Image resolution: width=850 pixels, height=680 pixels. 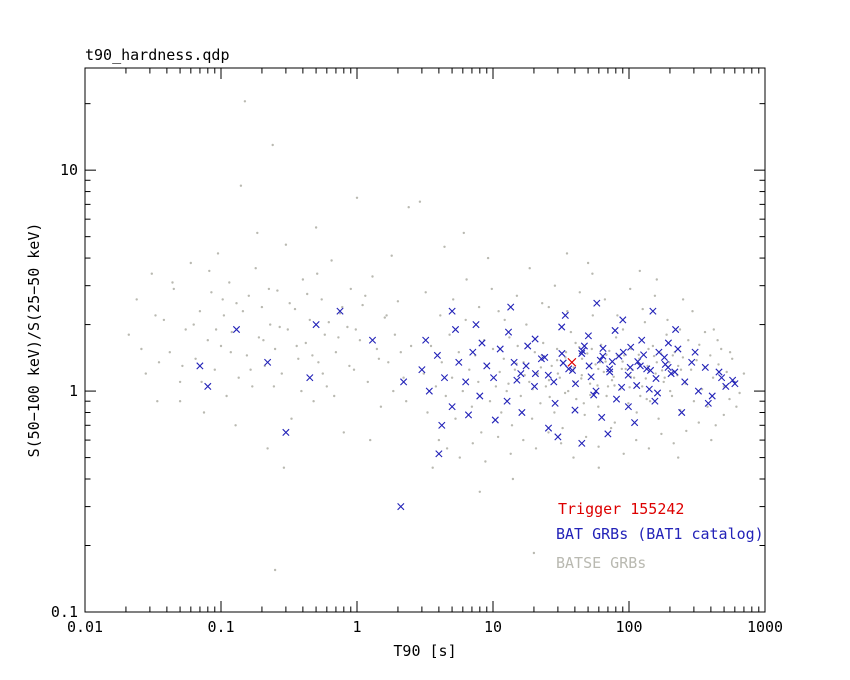 What do you see at coordinates (64, 612) in the screenshot?
I see `y-tick-label: 0.1` at bounding box center [64, 612].